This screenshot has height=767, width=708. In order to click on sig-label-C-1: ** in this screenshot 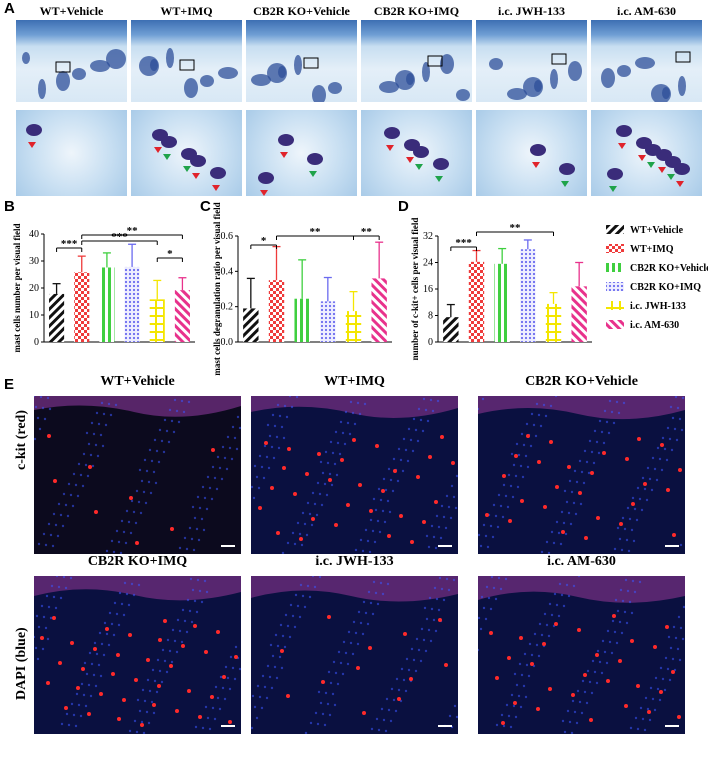, I will do `click(316, 232)`.